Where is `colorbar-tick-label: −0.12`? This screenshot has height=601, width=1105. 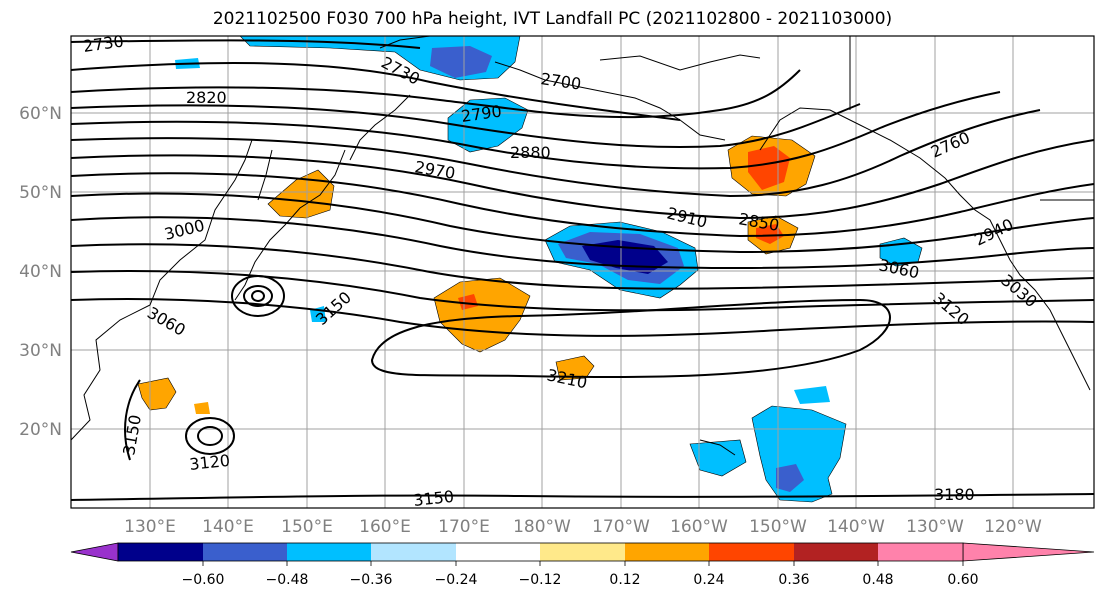
colorbar-tick-label: −0.12 is located at coordinates (540, 580).